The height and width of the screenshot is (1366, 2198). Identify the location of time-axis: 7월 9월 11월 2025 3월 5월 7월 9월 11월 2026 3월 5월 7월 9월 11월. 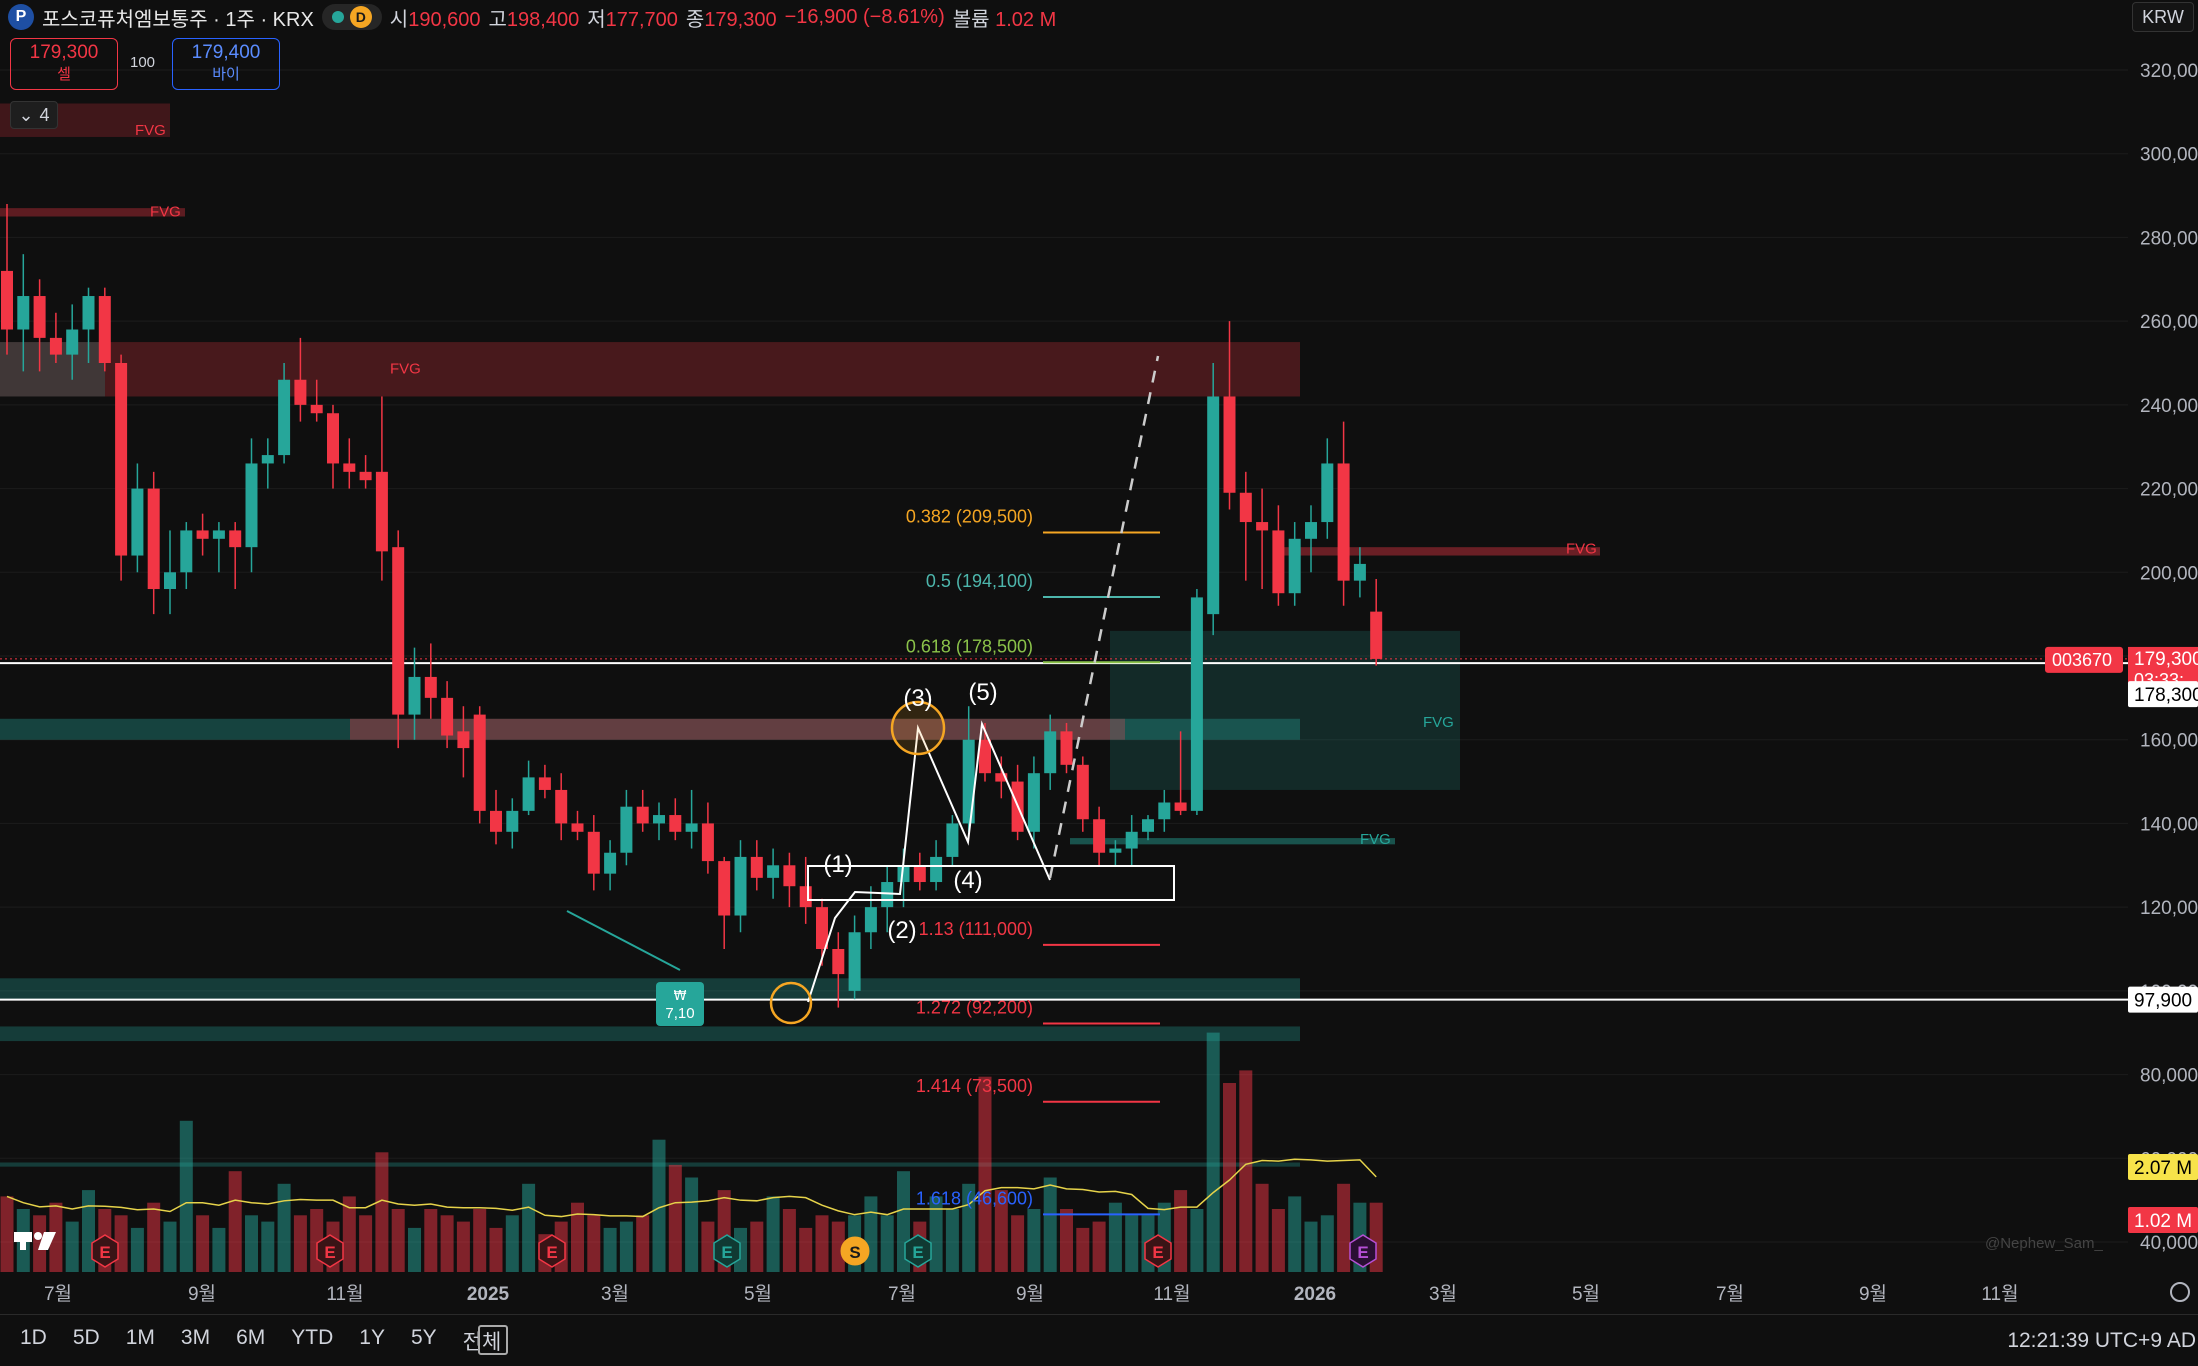
(1117, 1293).